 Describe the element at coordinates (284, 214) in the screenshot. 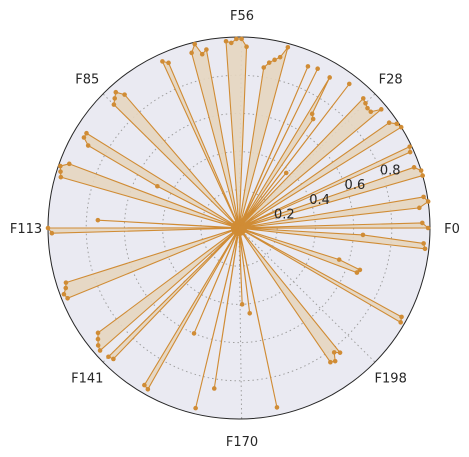

I see `radial-tick-label: 0.2` at that location.